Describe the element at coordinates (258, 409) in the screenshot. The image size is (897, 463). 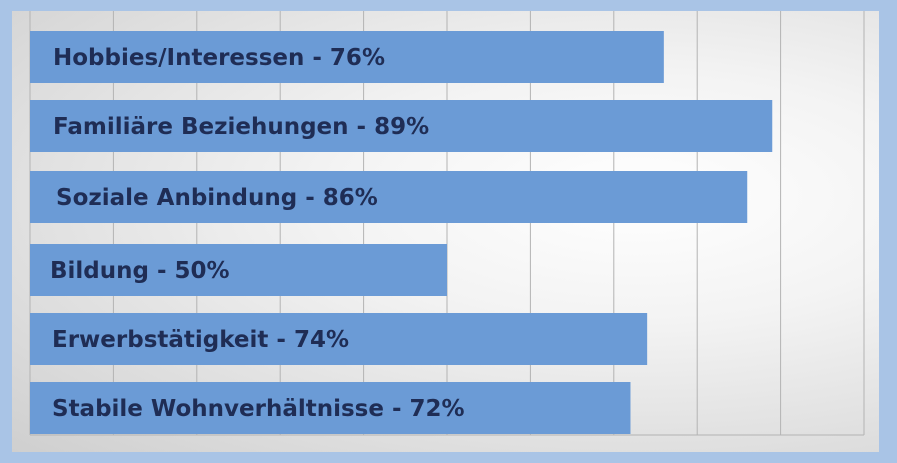
I see `bar-label: Stabile Wohnverhältnisse - 72%` at that location.